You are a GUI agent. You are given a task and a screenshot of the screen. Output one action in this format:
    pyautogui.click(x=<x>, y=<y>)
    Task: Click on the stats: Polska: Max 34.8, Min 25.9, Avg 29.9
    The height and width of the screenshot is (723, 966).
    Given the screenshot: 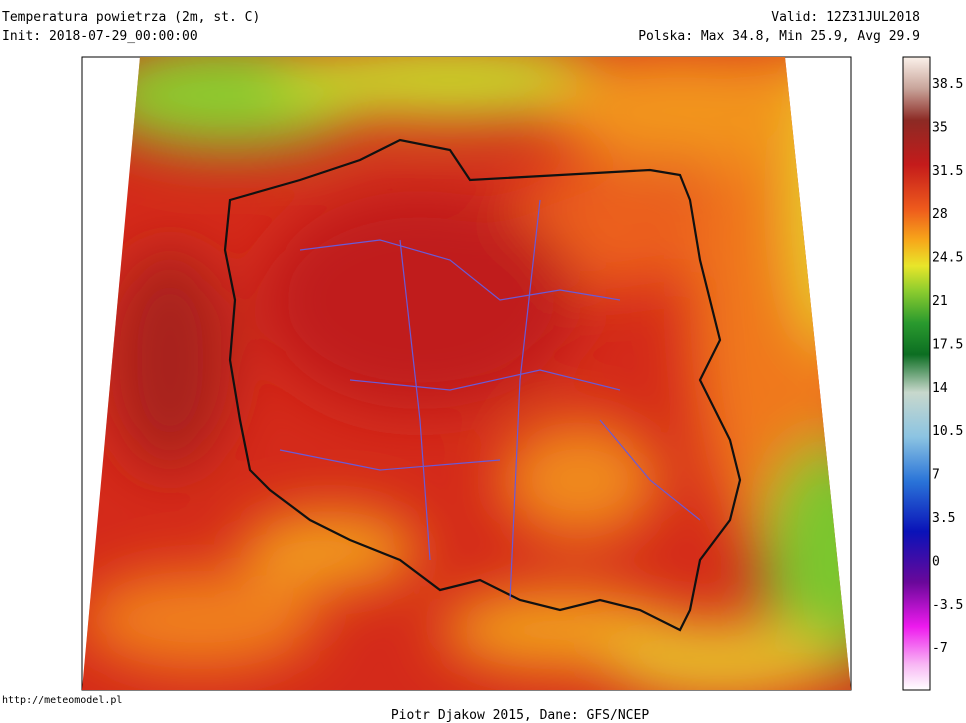 What is the action you would take?
    pyautogui.click(x=779, y=36)
    